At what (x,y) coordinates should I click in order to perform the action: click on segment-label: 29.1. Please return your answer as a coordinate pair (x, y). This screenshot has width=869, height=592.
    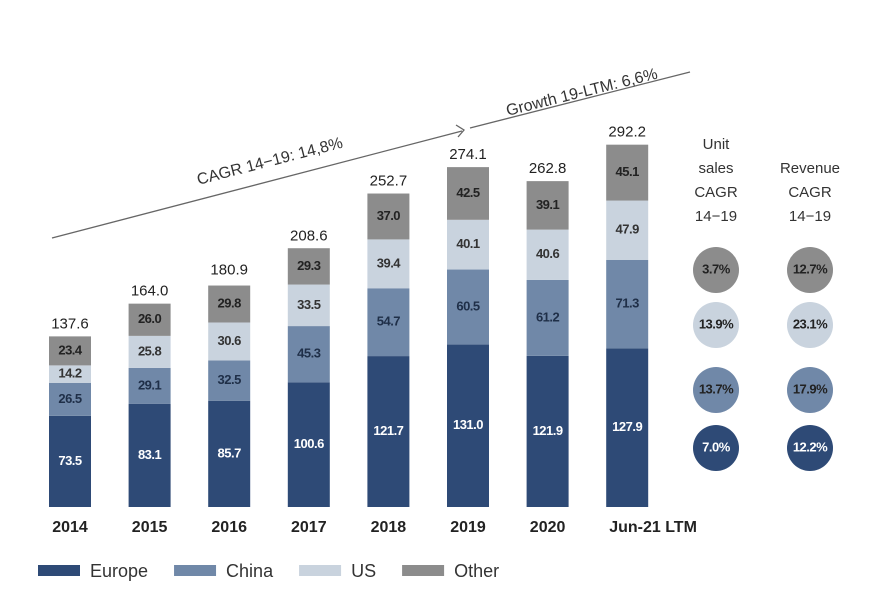
    Looking at the image, I should click on (150, 384).